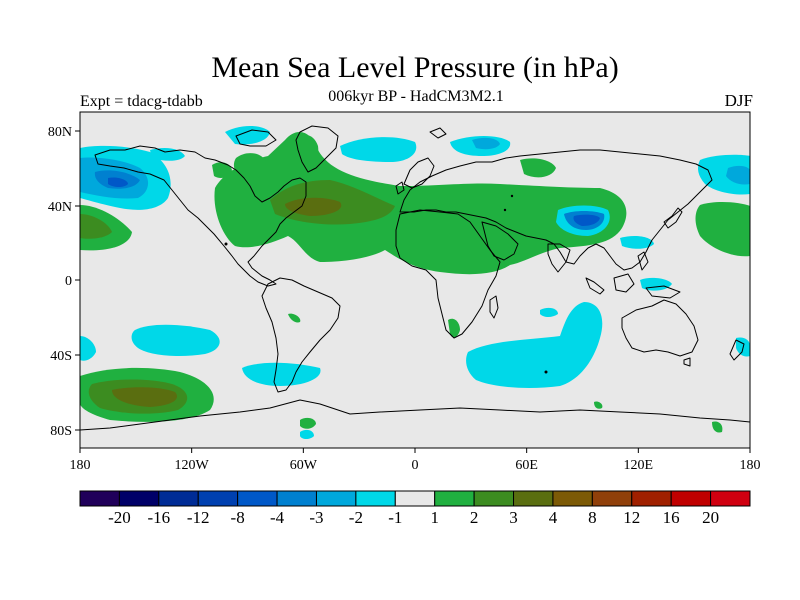 The image size is (800, 600). Describe the element at coordinates (513, 517) in the screenshot. I see `colorbar-label: 3` at that location.